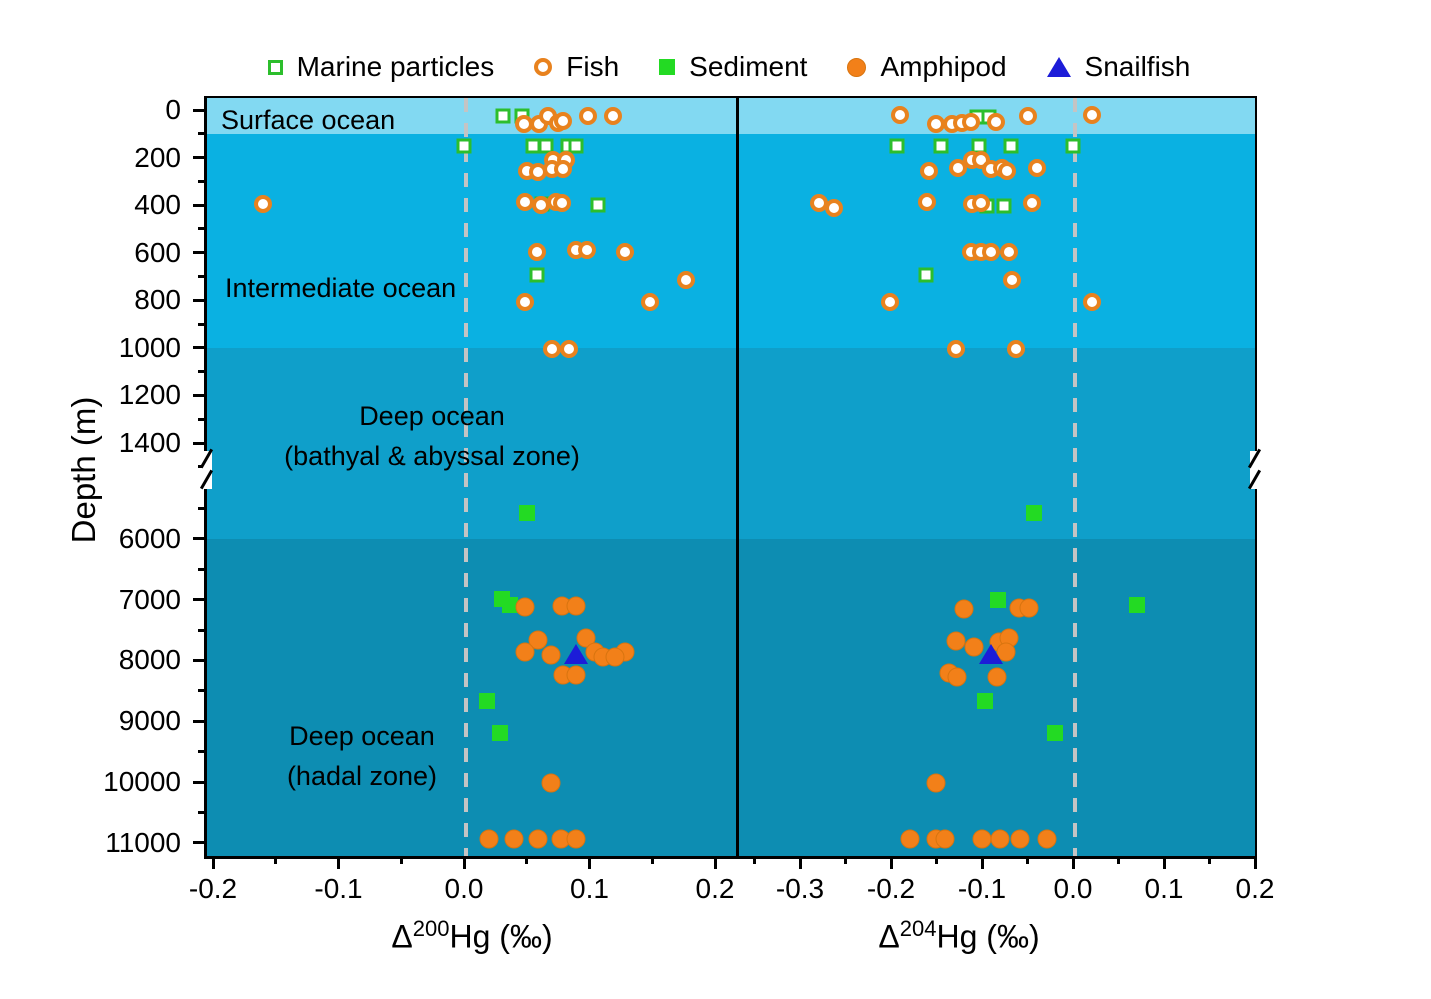 The image size is (1431, 999). Describe the element at coordinates (149, 660) in the screenshot. I see `y-tick-label: 8000` at that location.